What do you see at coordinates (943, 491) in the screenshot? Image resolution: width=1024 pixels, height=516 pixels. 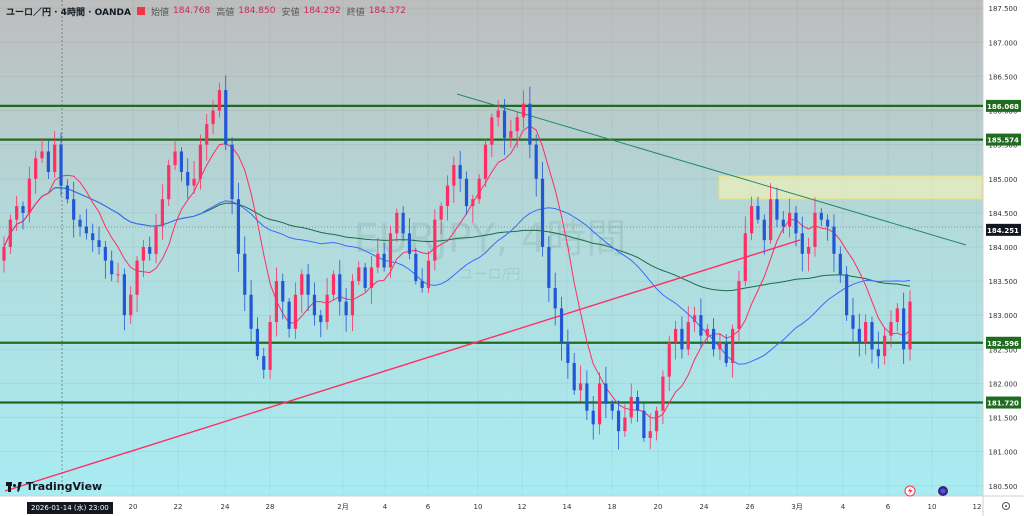 I see `event-icon` at bounding box center [943, 491].